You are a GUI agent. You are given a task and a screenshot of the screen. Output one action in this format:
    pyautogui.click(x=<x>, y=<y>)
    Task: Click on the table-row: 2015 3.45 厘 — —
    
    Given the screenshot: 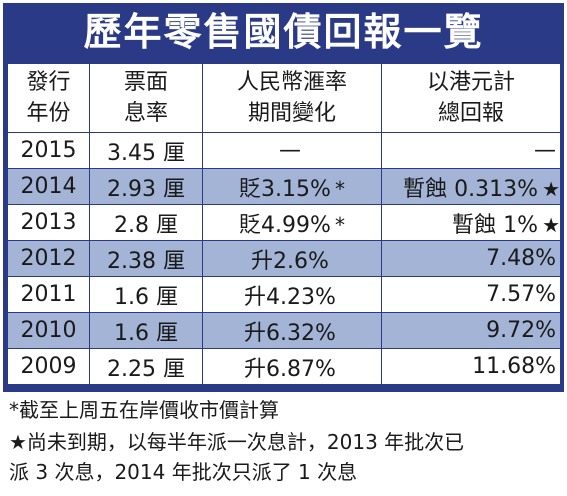 What is the action you would take?
    pyautogui.click(x=284, y=150)
    